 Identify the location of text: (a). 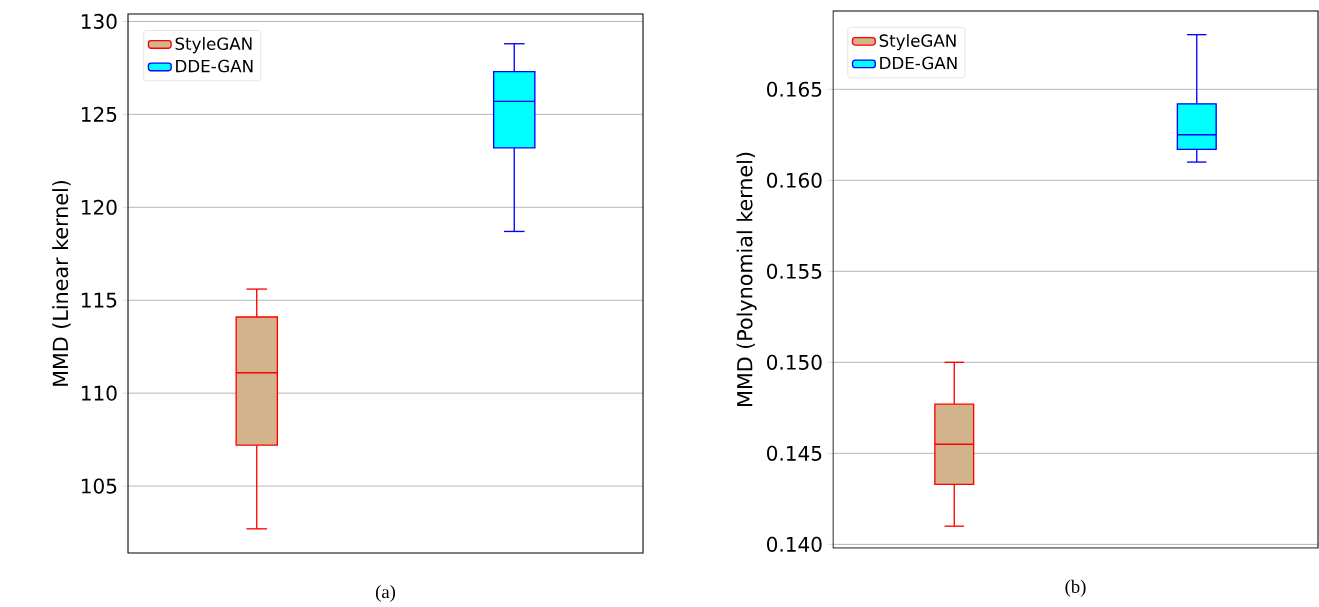
(385, 593).